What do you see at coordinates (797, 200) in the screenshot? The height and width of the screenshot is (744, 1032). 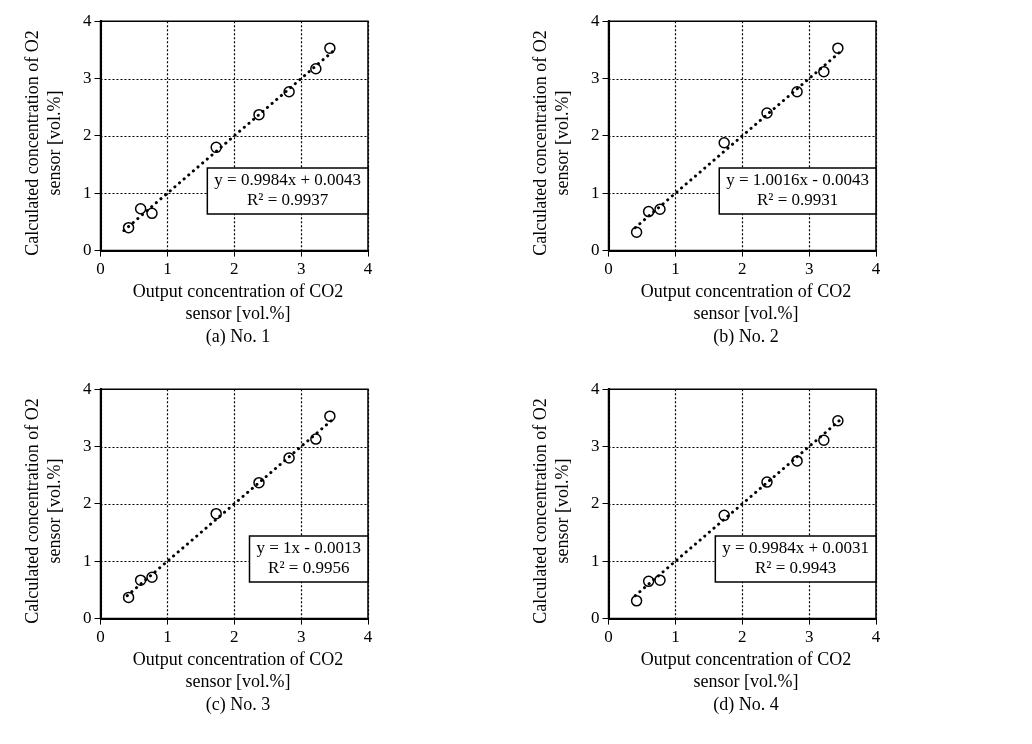 I see `annotation: R² = 0.9931` at bounding box center [797, 200].